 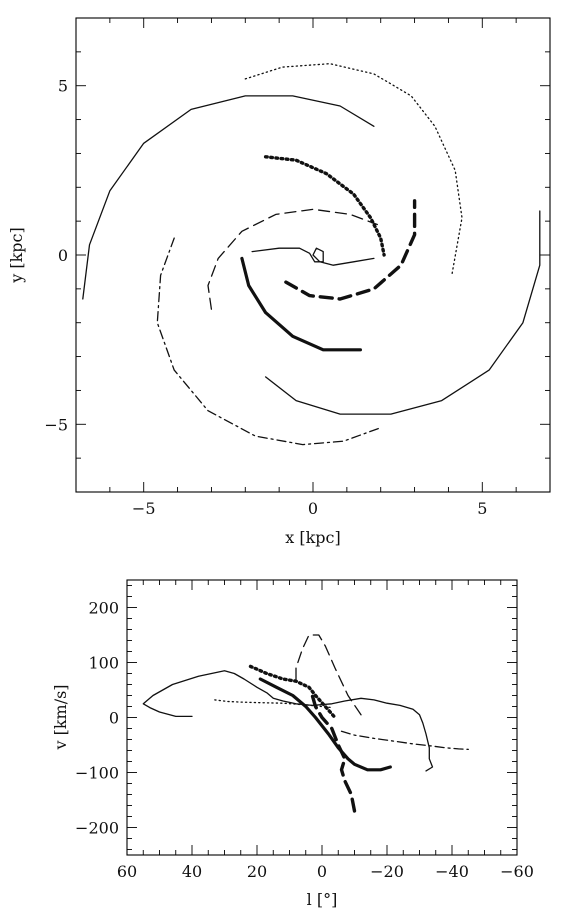 I want to click on bottom-x-axis-label: l [°], so click(x=322, y=899).